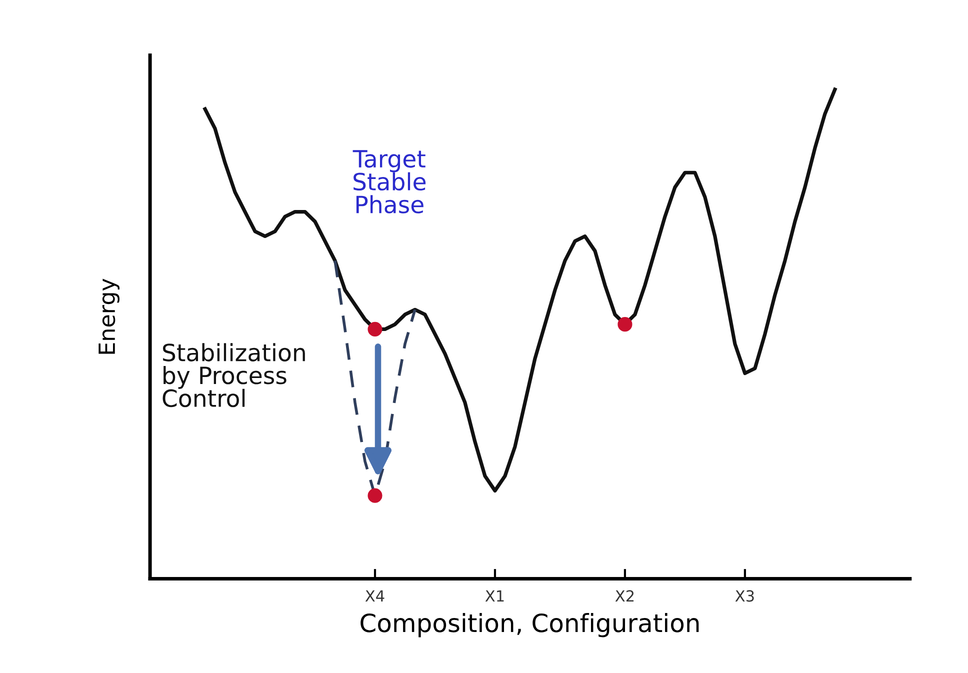 The width and height of the screenshot is (968, 673). I want to click on y-axis-title: Energy, so click(109, 316).